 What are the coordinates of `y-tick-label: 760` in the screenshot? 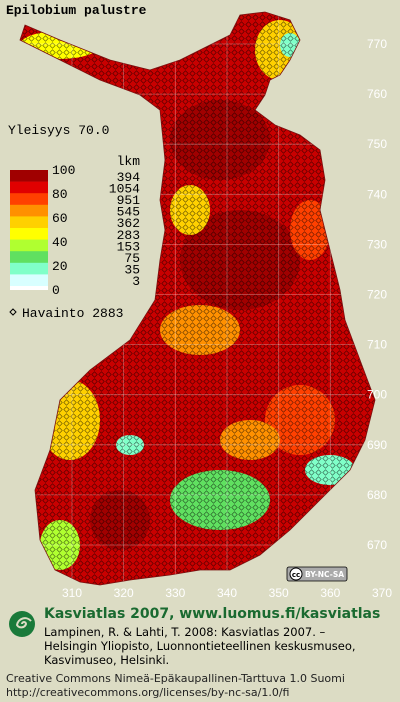 It's located at (377, 94).